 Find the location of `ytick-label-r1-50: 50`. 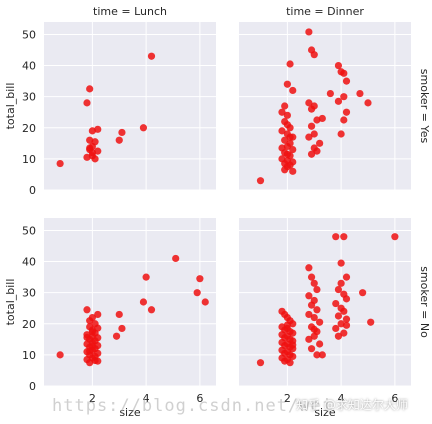

ytick-label-r1-50: 50 is located at coordinates (29, 230).